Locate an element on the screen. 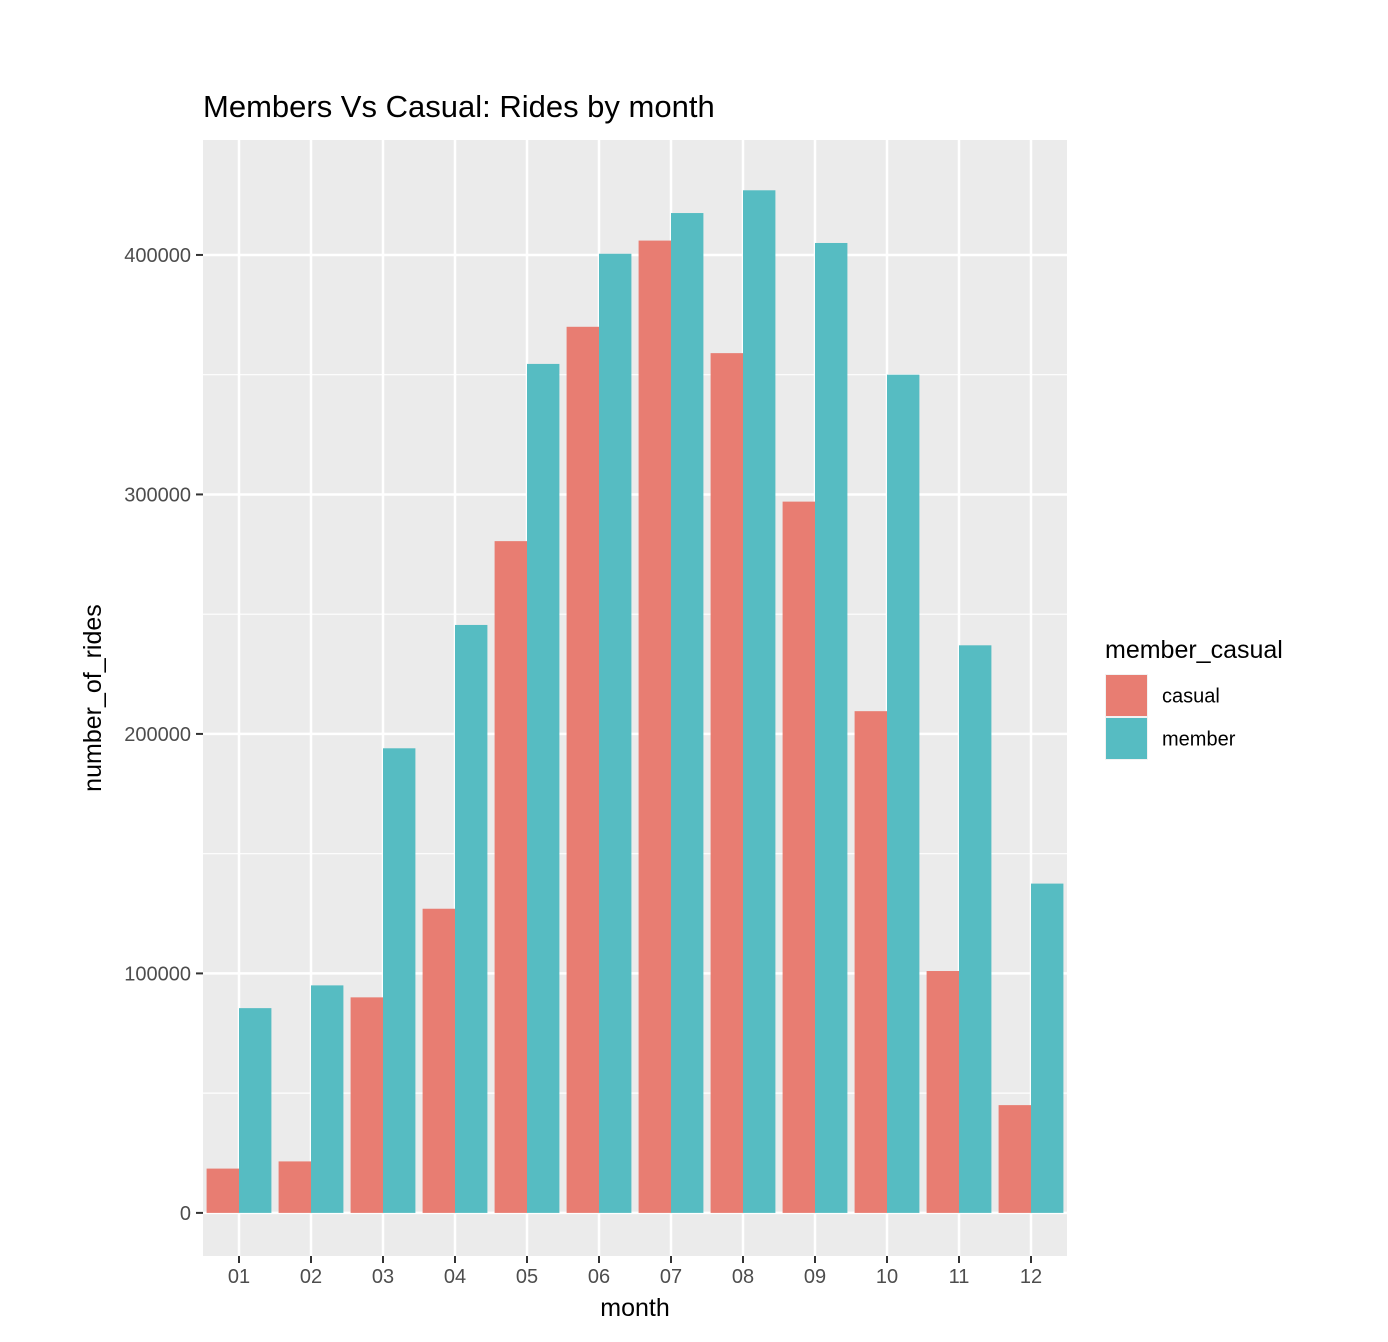 This screenshot has width=1388, height=1342. x-tick-label: 04 is located at coordinates (455, 1277).